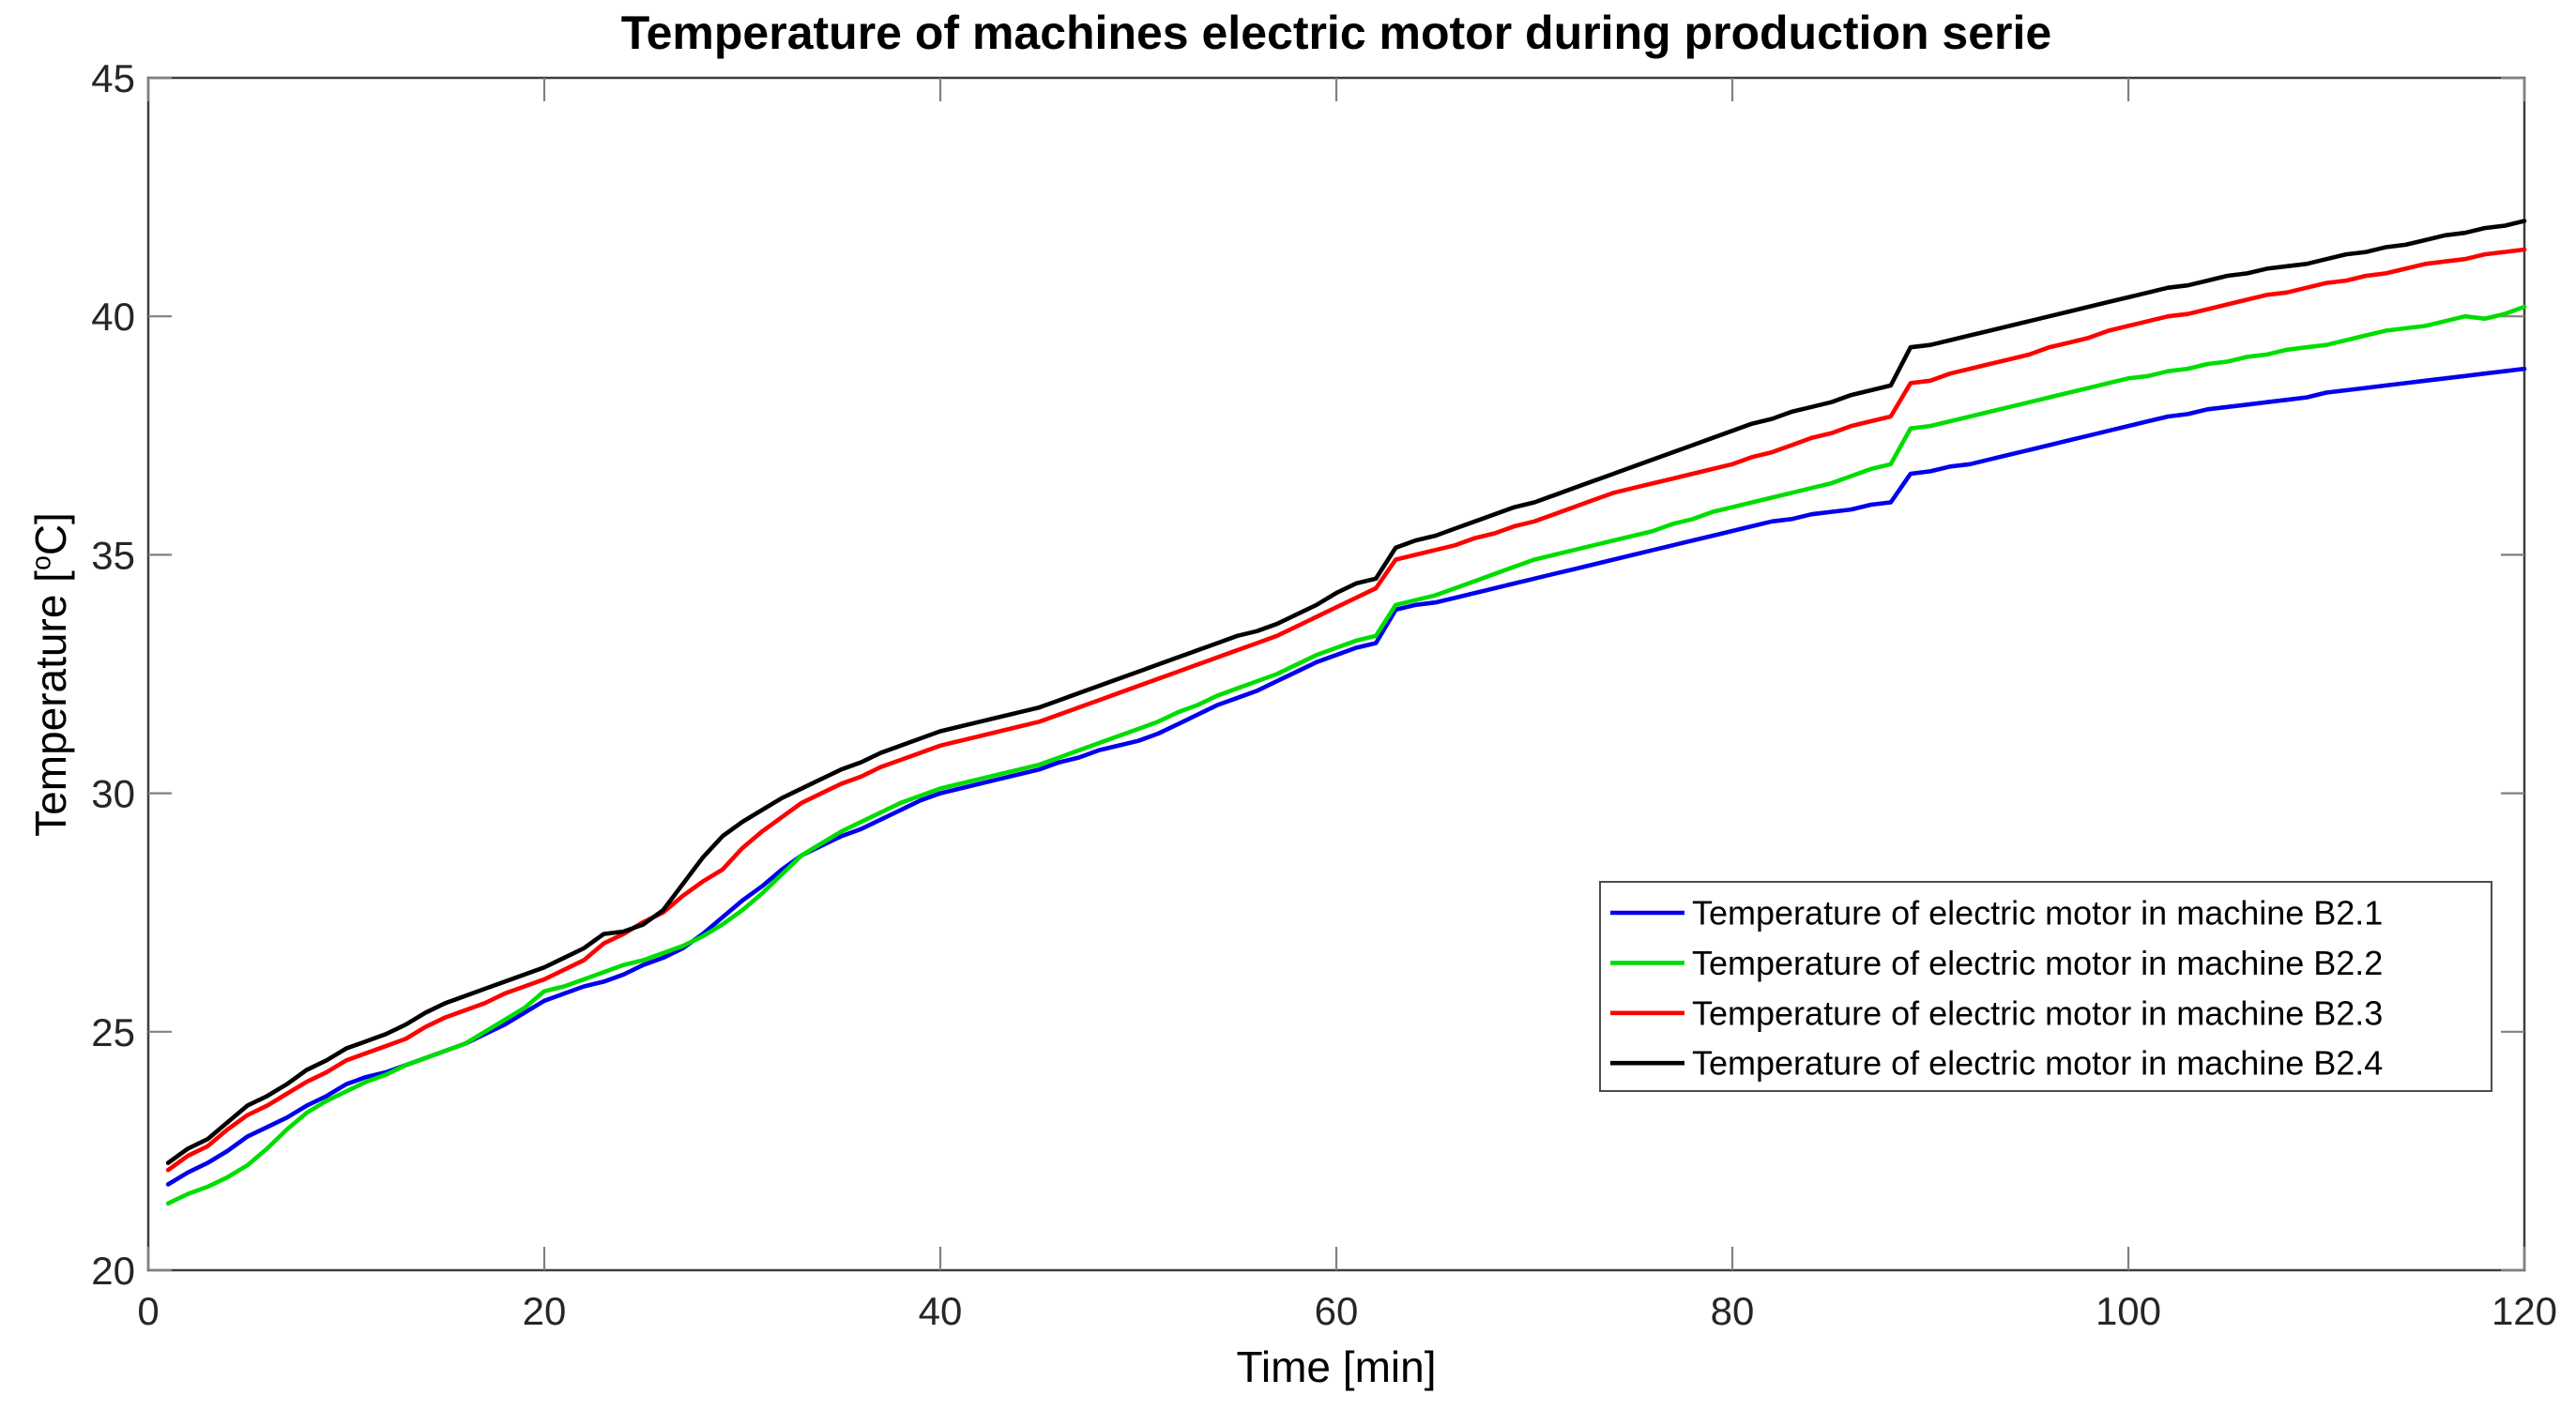  What do you see at coordinates (113, 78) in the screenshot?
I see `y-tick-label: 45` at bounding box center [113, 78].